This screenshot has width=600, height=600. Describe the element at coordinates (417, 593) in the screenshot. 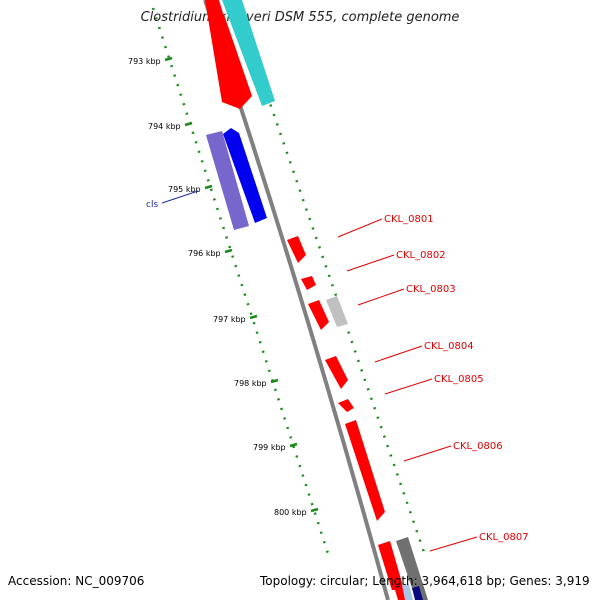

I see `dark-blue-feature` at that location.